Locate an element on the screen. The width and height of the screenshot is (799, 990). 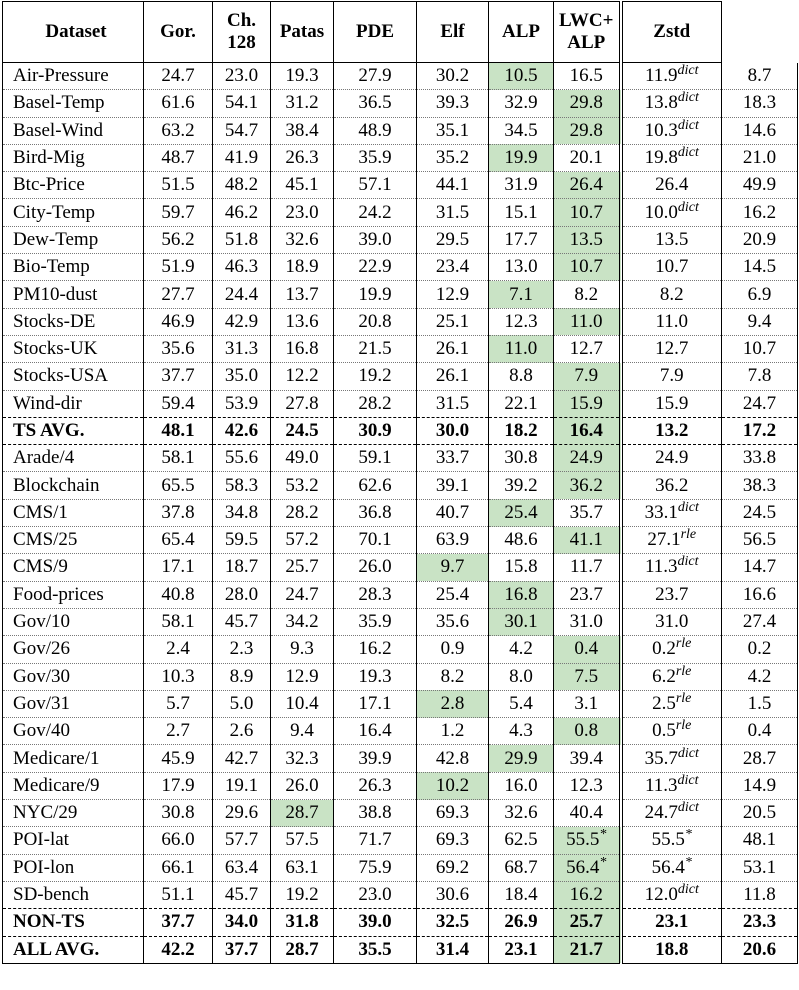
value-cell: 35.5 is located at coordinates (375, 949).